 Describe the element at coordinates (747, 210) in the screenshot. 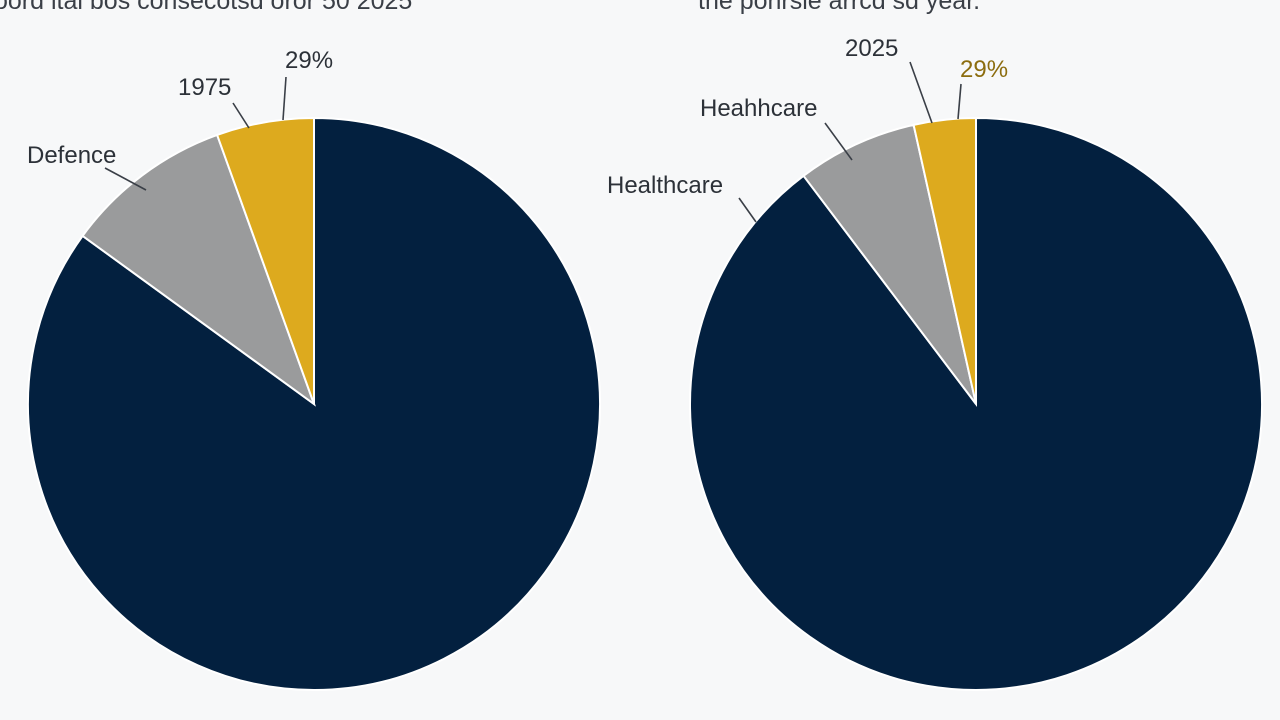

I see `leader-healthcare` at that location.